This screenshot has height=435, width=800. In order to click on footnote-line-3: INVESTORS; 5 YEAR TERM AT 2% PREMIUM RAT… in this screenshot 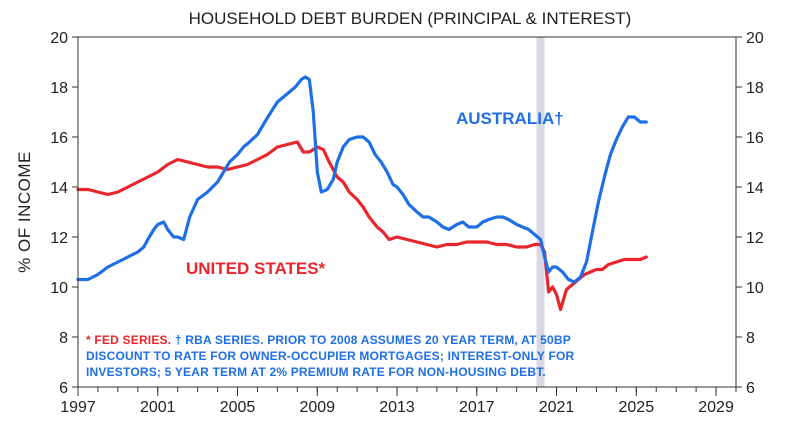, I will do `click(316, 372)`.